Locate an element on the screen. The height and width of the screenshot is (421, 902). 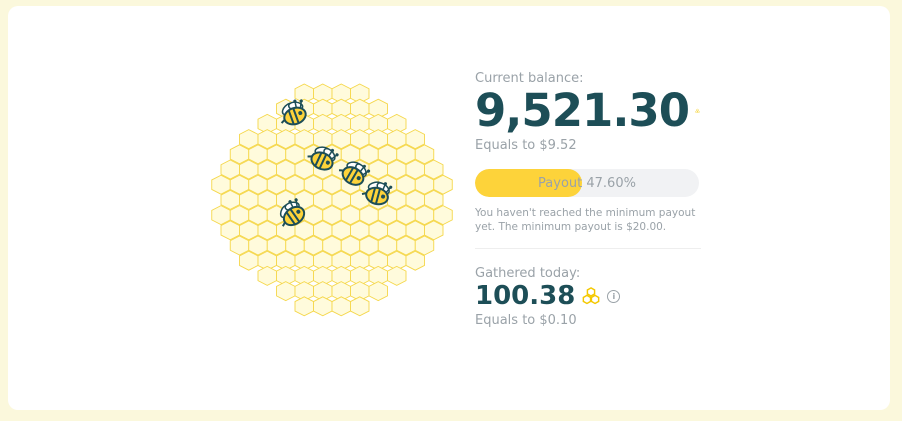
payout-progress-fill is located at coordinates (528, 183).